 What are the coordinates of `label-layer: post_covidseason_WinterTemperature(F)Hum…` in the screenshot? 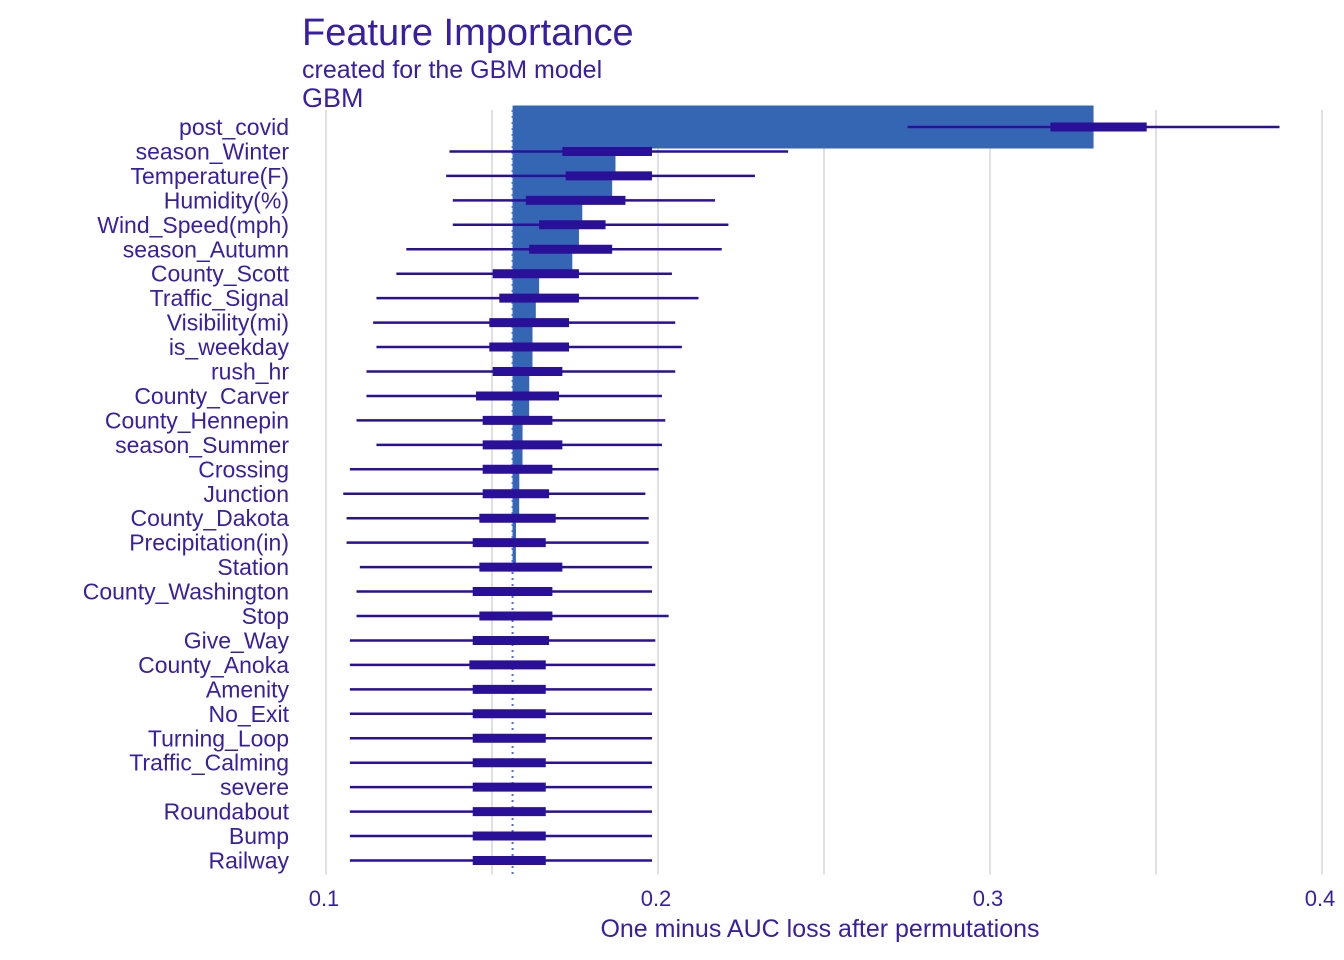 It's located at (186, 494).